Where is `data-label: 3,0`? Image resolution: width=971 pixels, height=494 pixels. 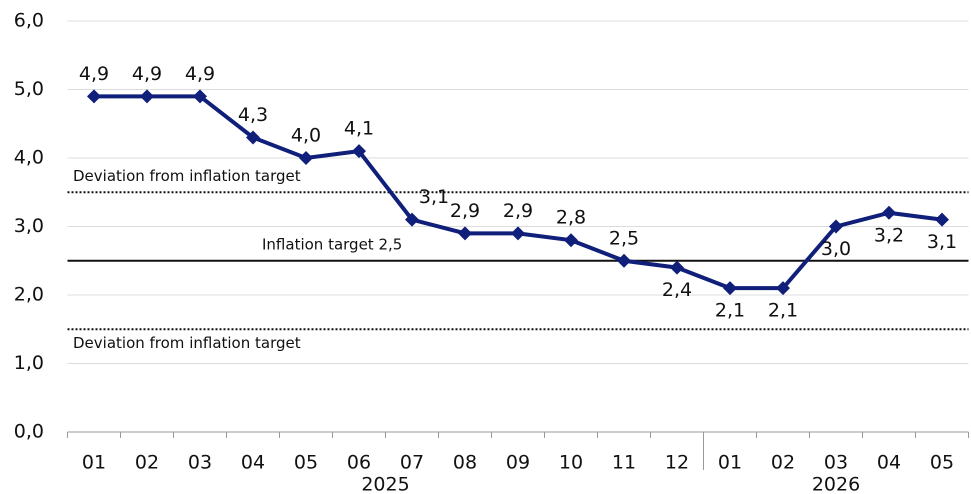 data-label: 3,0 is located at coordinates (836, 249).